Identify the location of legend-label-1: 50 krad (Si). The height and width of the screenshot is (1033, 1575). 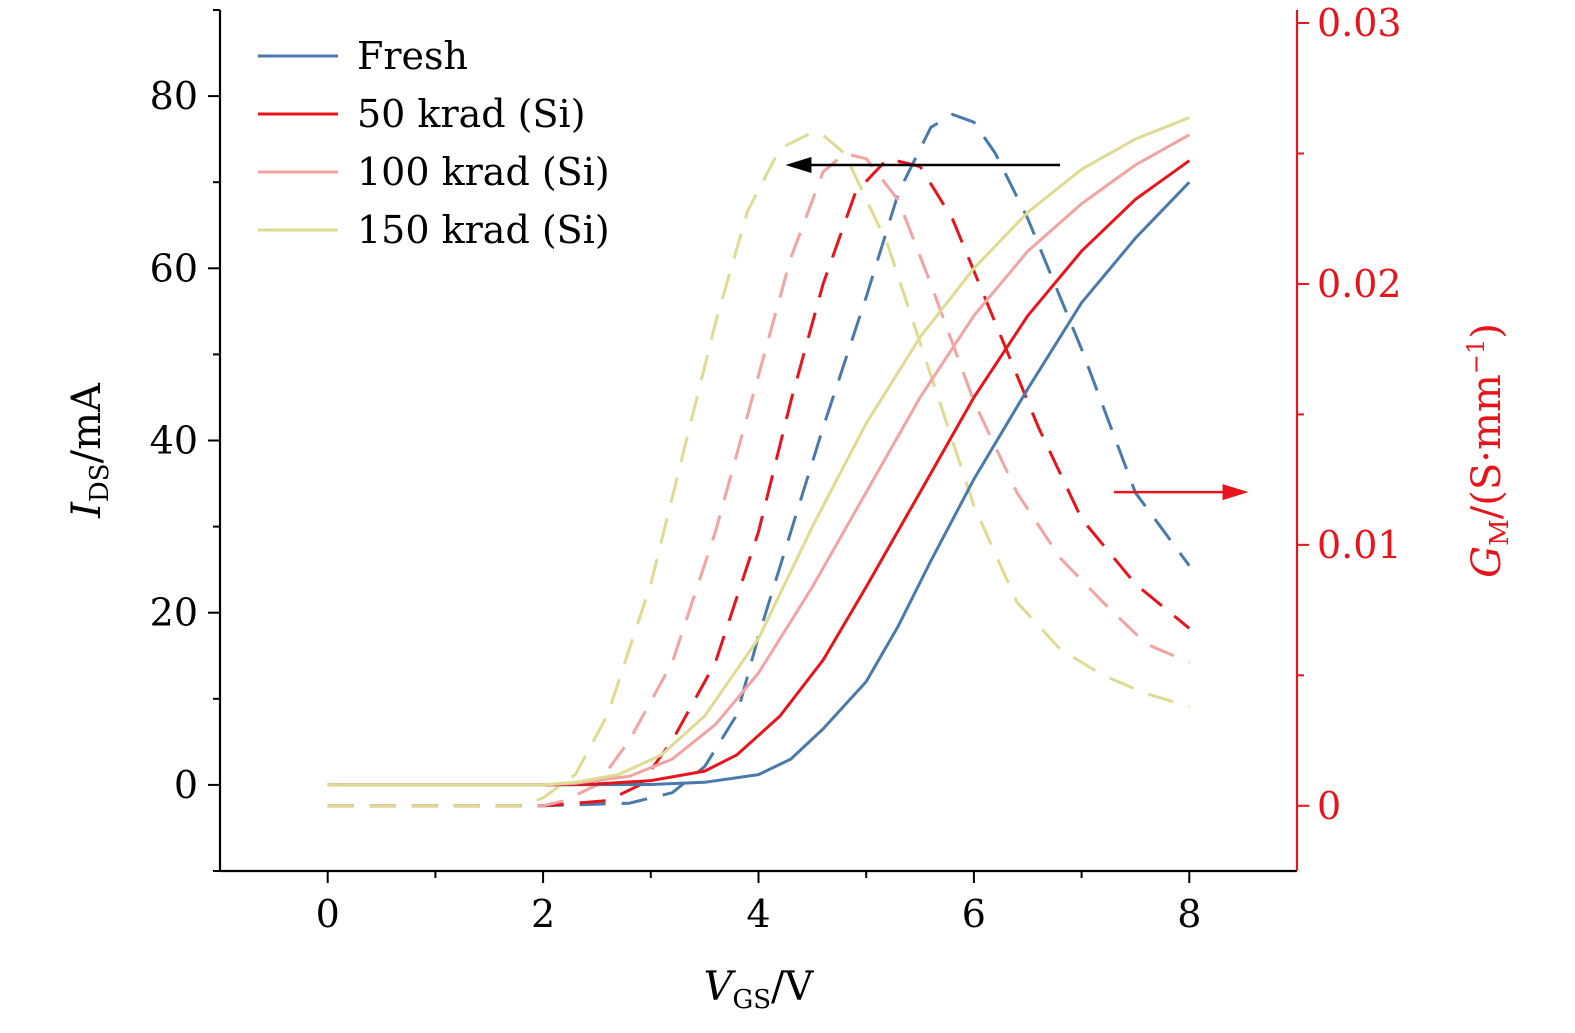
(471, 114).